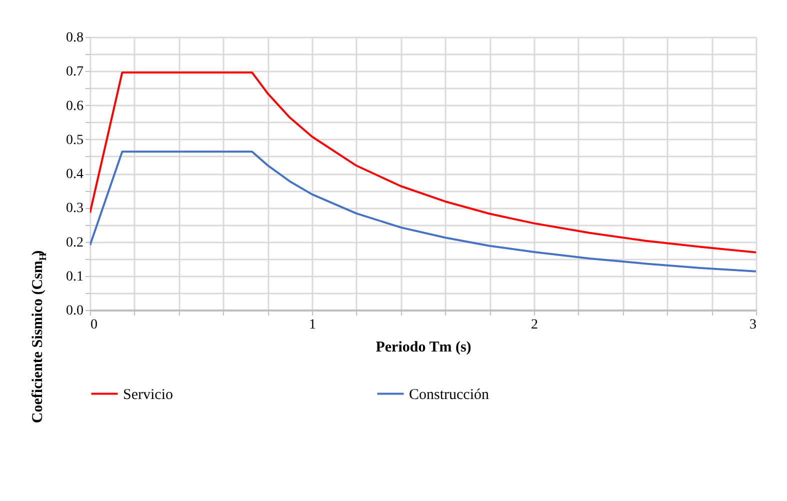 The height and width of the screenshot is (501, 787). I want to click on x-tick-label: 3, so click(753, 325).